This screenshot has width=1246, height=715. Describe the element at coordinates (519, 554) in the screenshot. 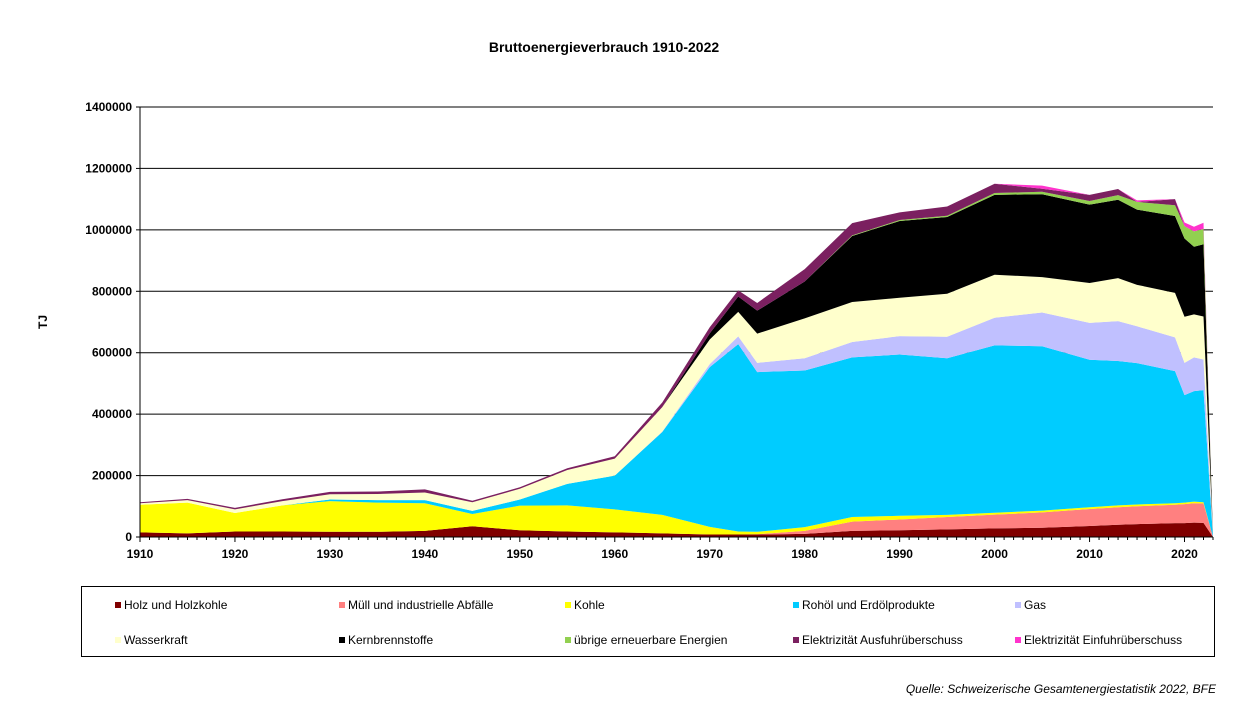

I see `x-tick-label: 1950` at that location.